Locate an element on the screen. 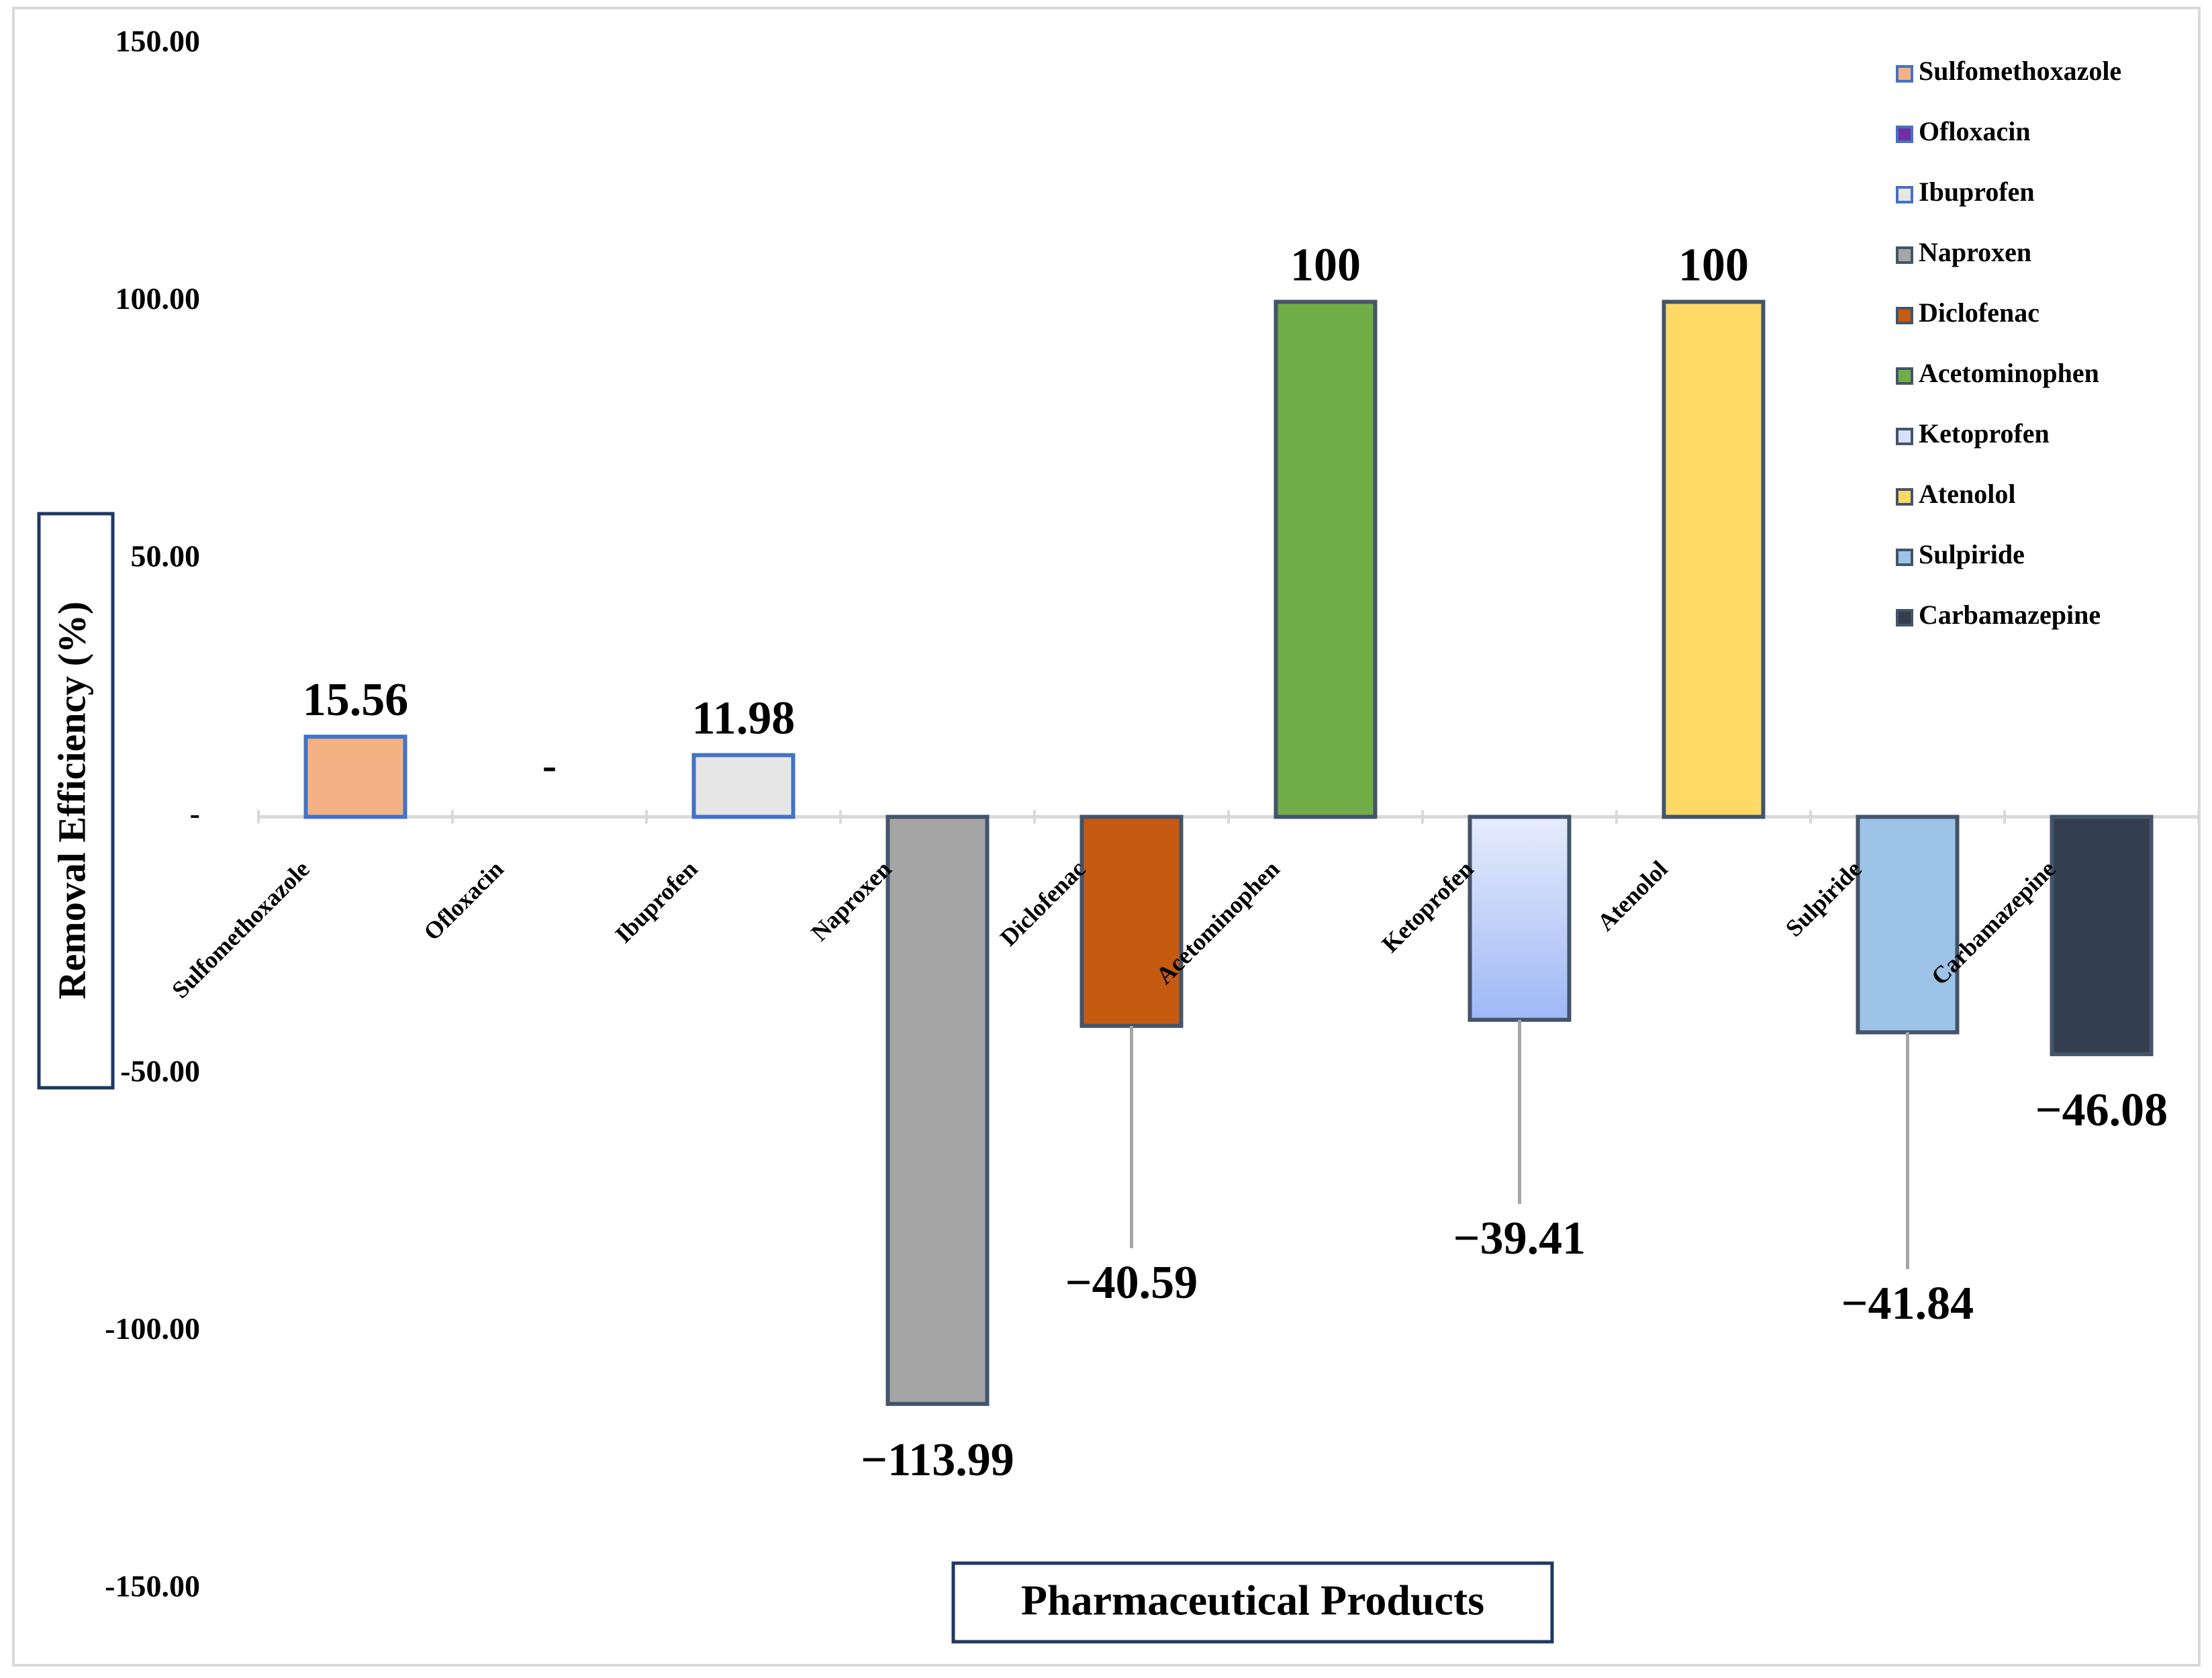  legend-swatch-carbamazepine is located at coordinates (1904, 617).